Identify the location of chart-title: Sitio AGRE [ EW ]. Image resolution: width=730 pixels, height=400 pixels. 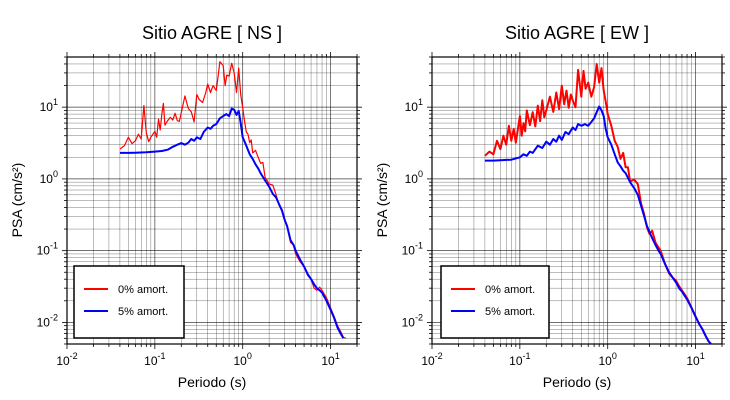
(577, 33).